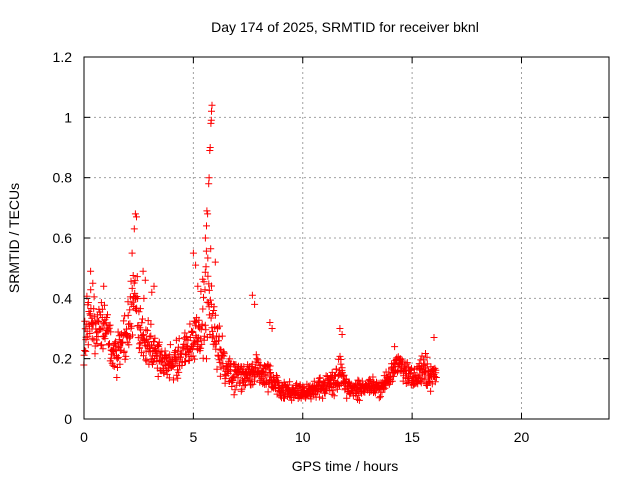 The height and width of the screenshot is (480, 640). What do you see at coordinates (63, 178) in the screenshot?
I see `y-tick-label: 0.8` at bounding box center [63, 178].